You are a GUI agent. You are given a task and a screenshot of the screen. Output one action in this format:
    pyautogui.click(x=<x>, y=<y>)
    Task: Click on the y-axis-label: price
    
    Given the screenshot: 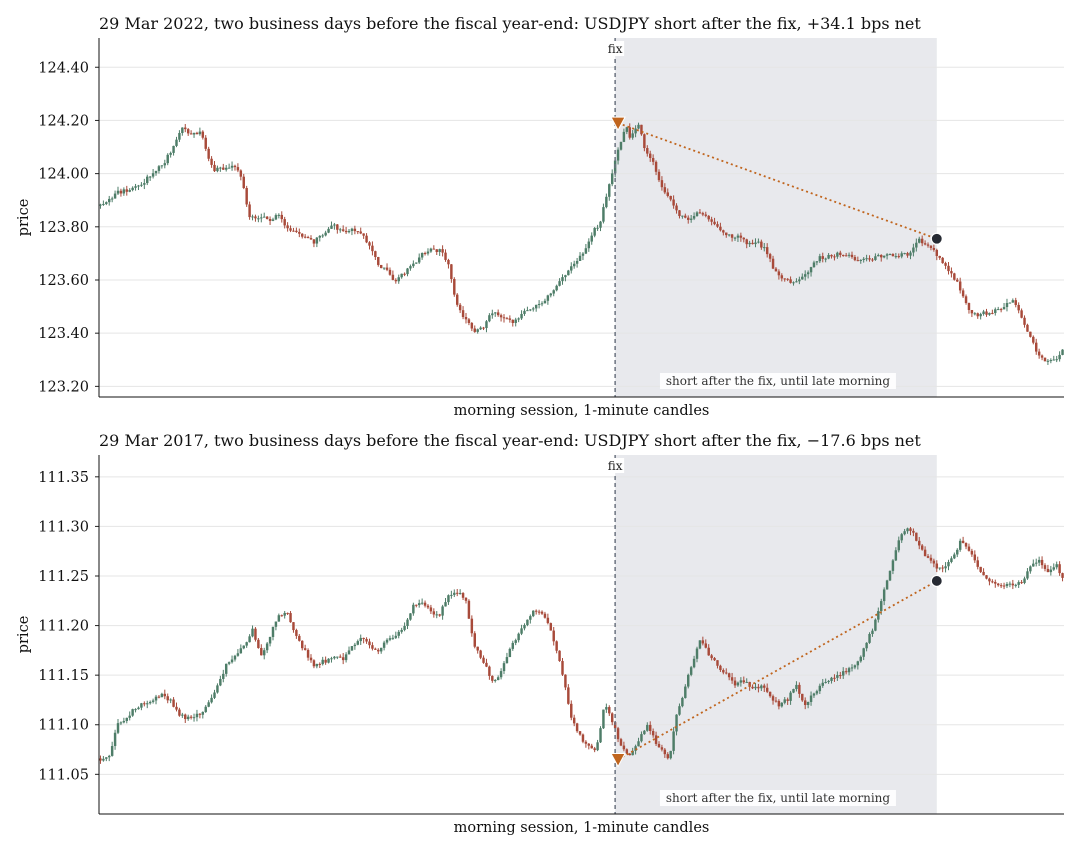 What is the action you would take?
    pyautogui.click(x=24, y=218)
    